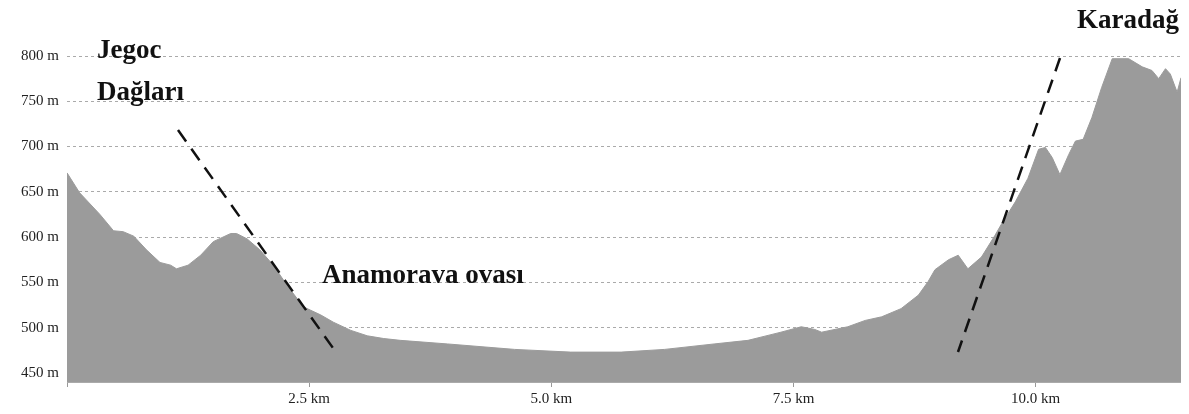 Image resolution: width=1189 pixels, height=414 pixels. What do you see at coordinates (1036, 397) in the screenshot?
I see `x-tick-label: 10.0 km` at bounding box center [1036, 397].